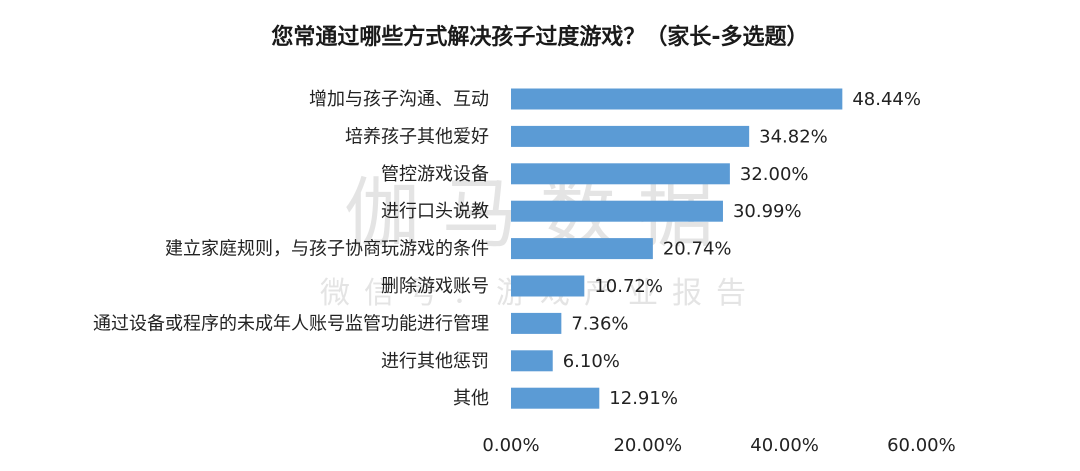 Image resolution: width=1080 pixels, height=471 pixels. What do you see at coordinates (471, 398) in the screenshot?
I see `category-label: 其他` at bounding box center [471, 398].